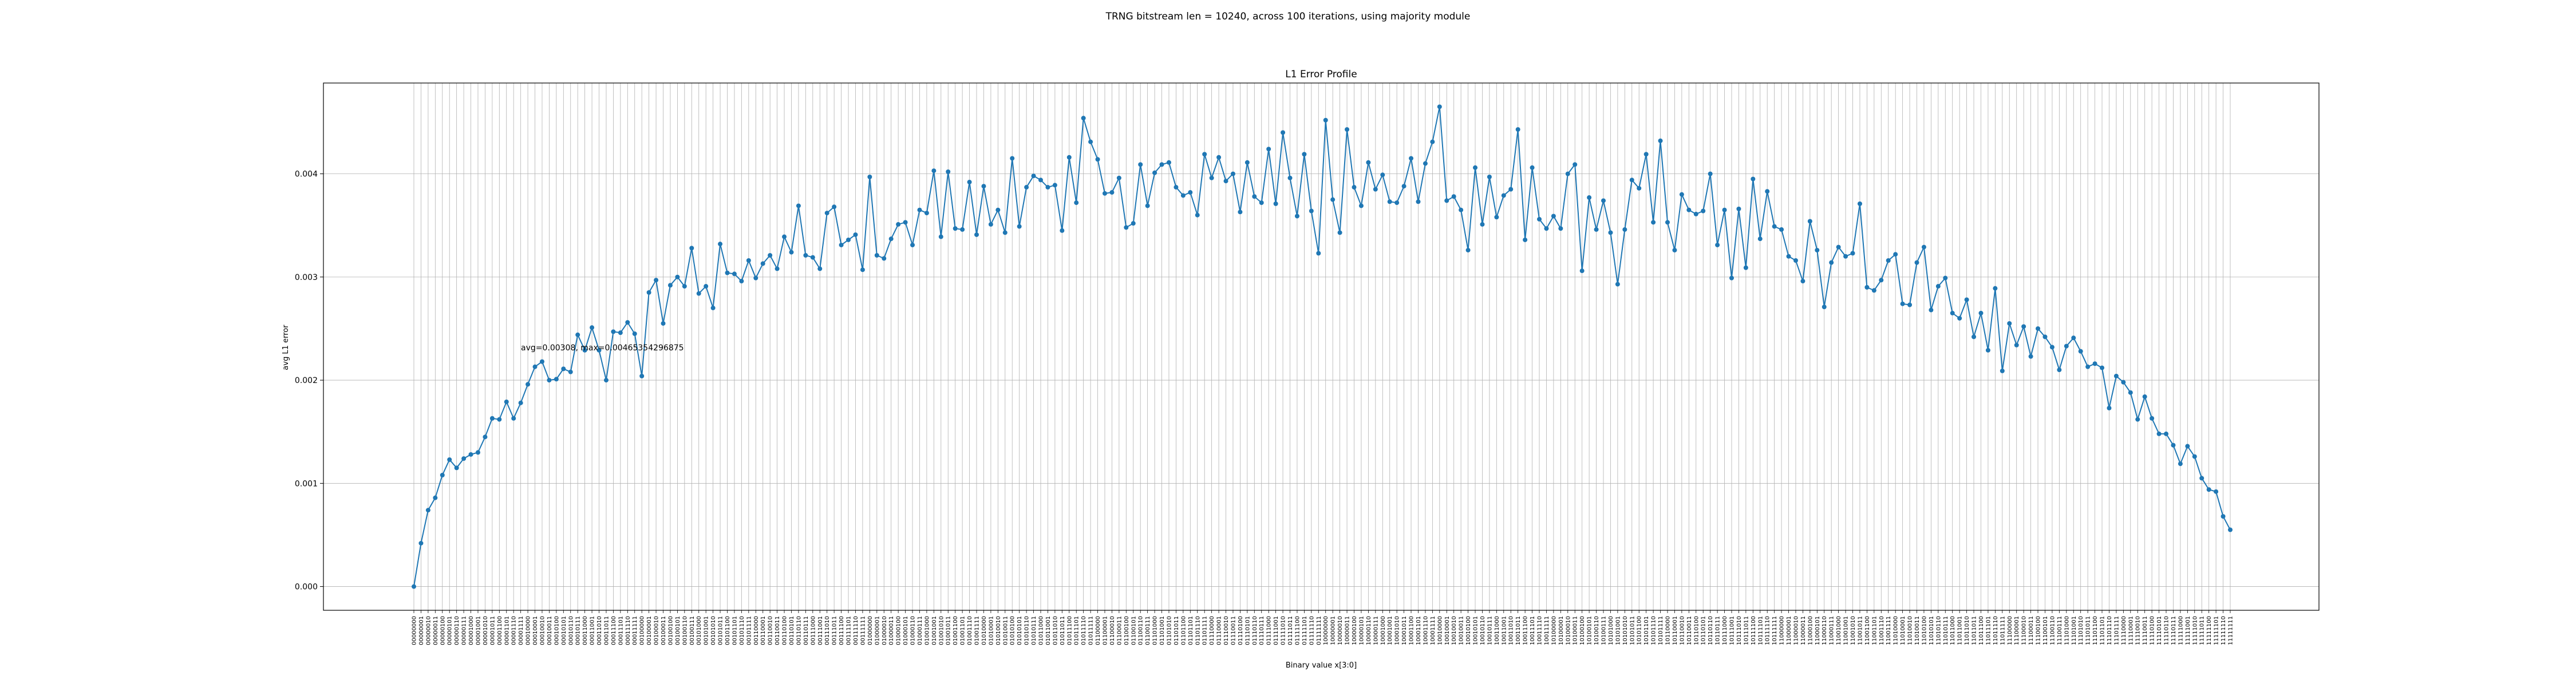  What do you see at coordinates (1988, 630) in the screenshot?
I see `x-tick-label: 11011101` at bounding box center [1988, 630].